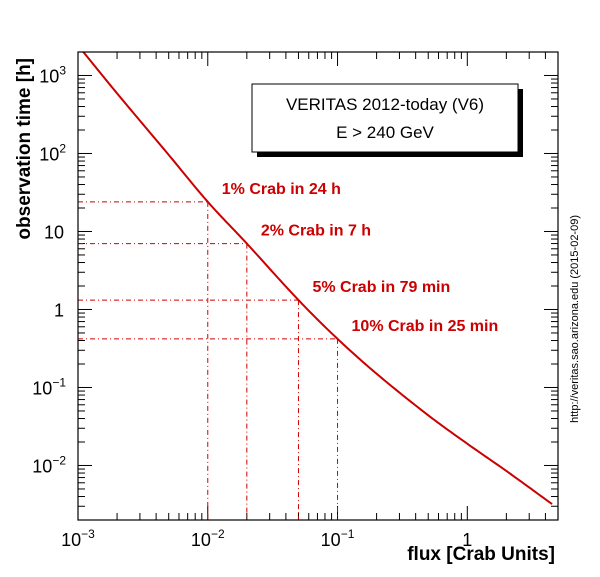  What do you see at coordinates (281, 189) in the screenshot?
I see `annotation-label: 1% Crab in 24 h` at bounding box center [281, 189].